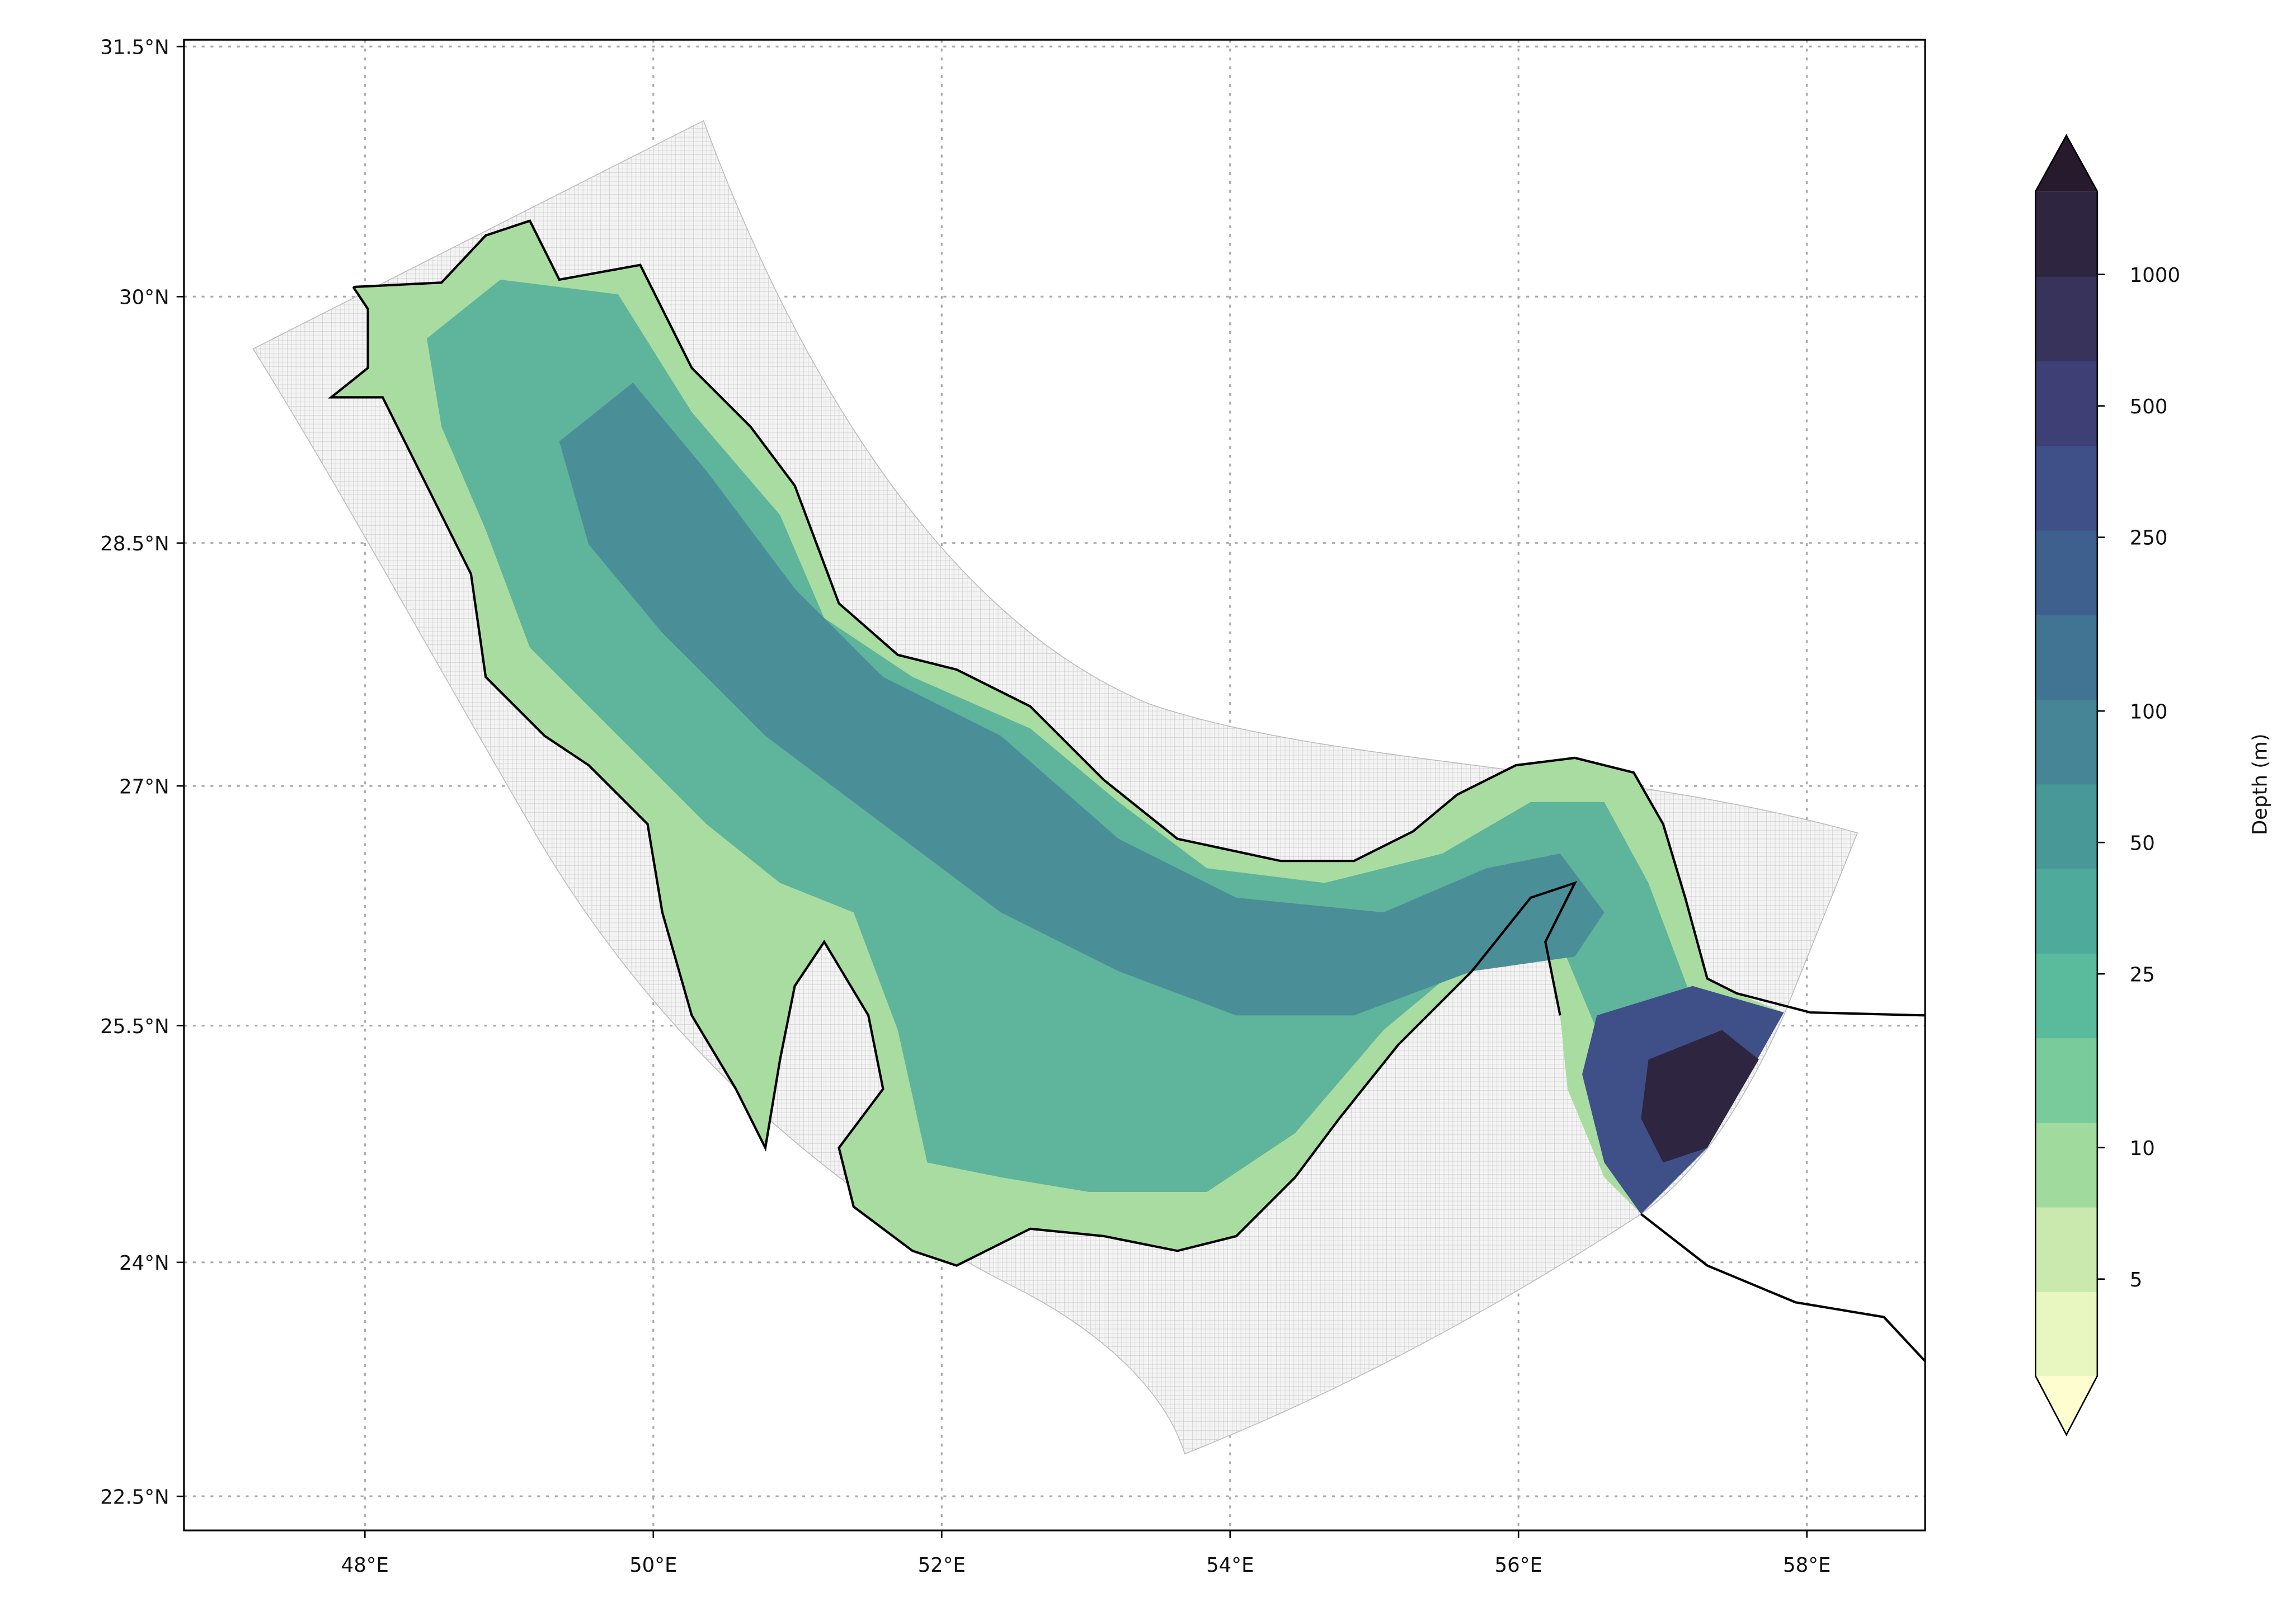 This screenshot has width=2296, height=1607. I want to click on colorbar-tick-label: 100, so click(2149, 711).